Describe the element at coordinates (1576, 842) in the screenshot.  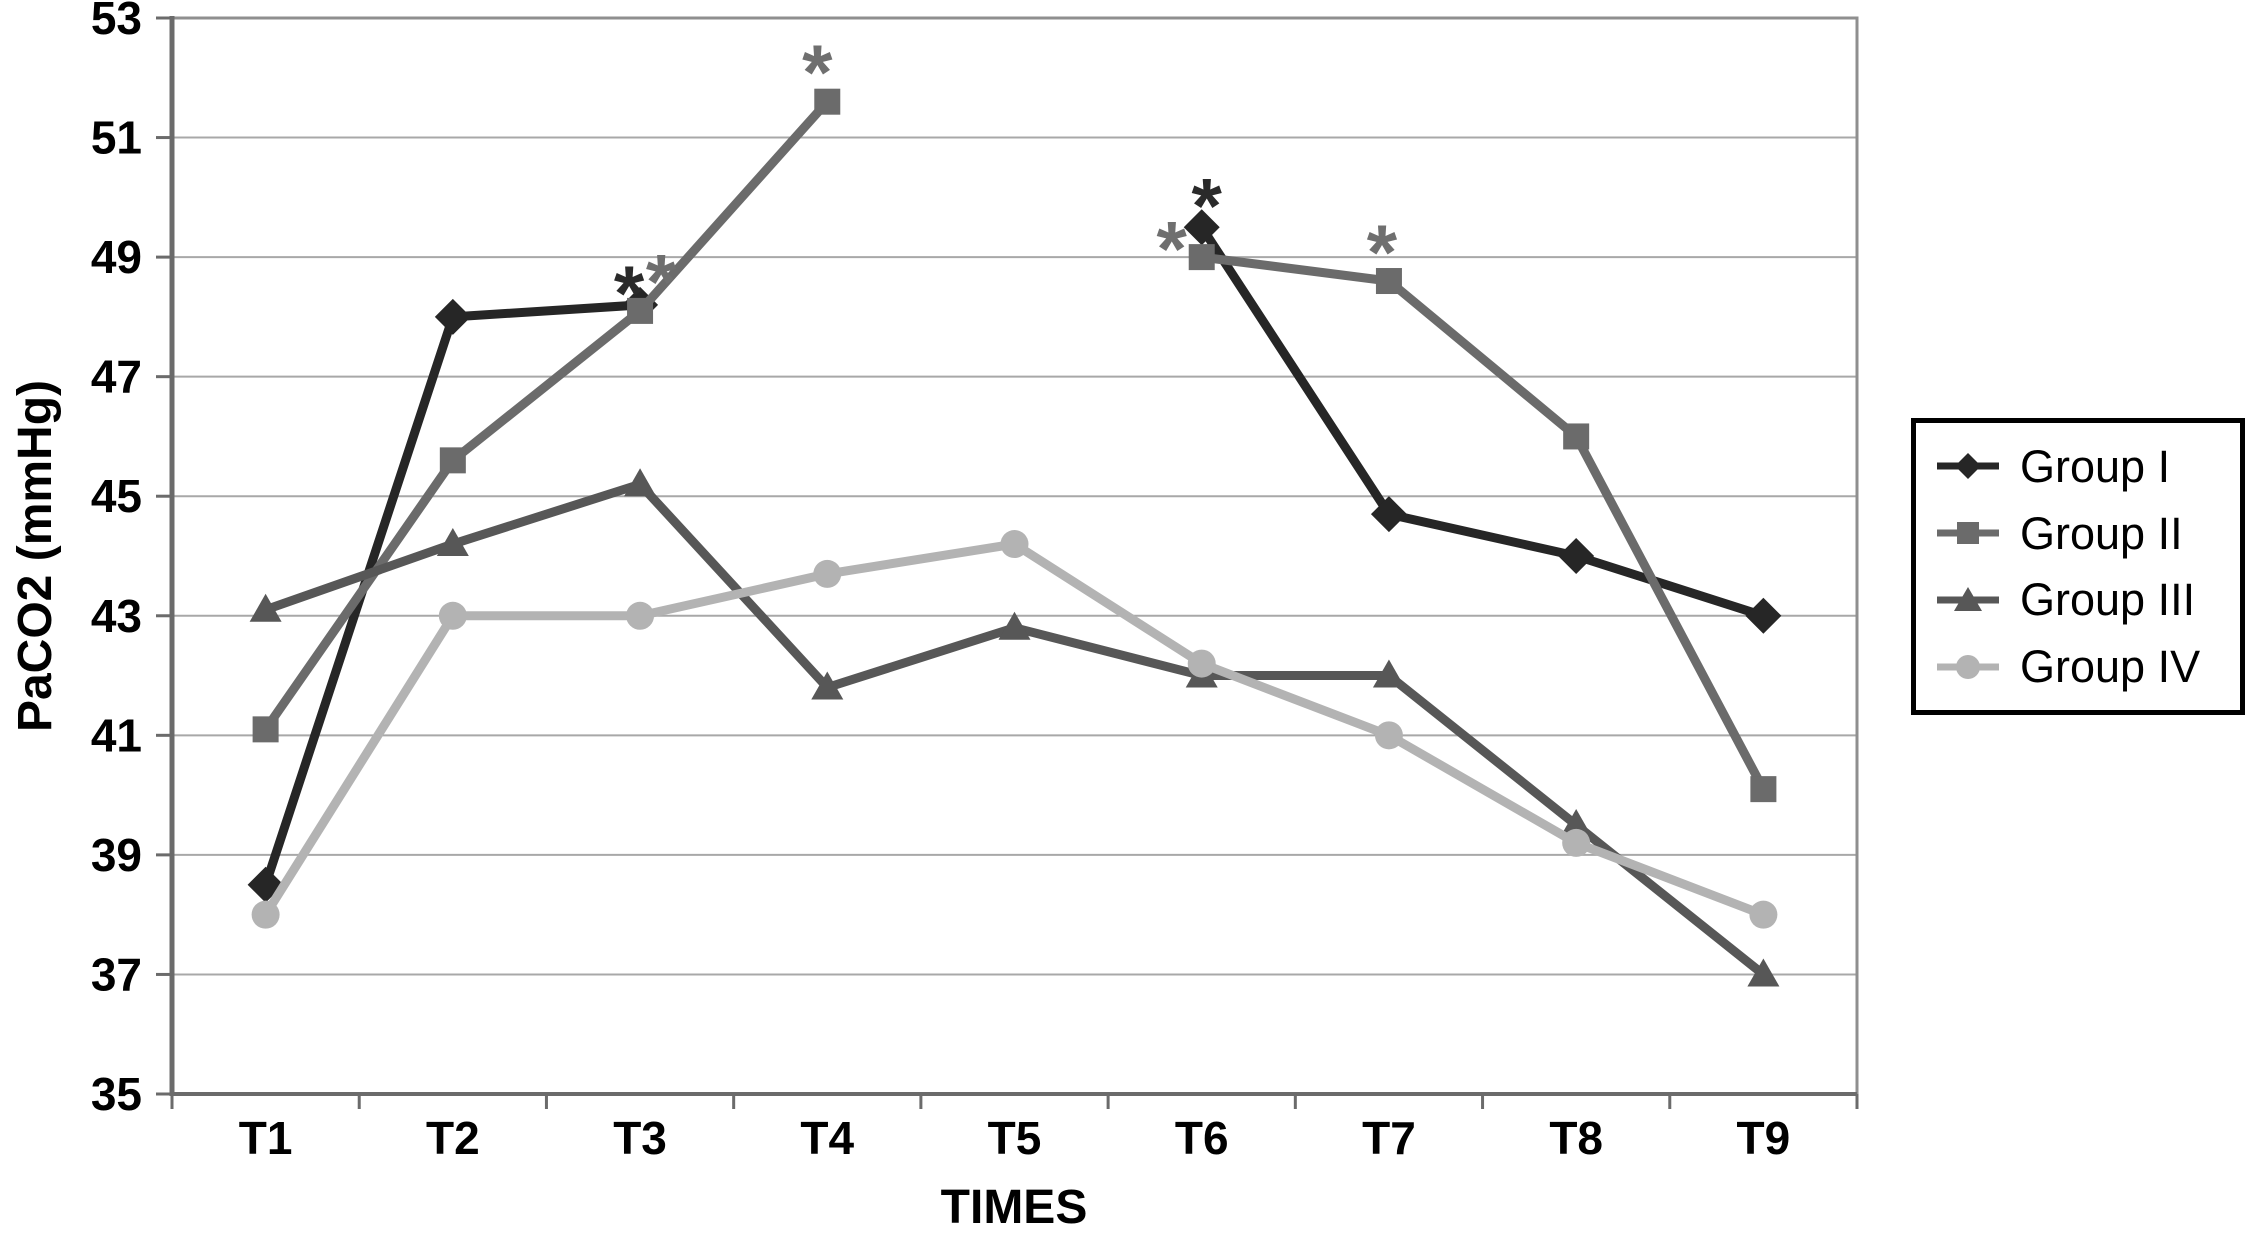
I see `data-point-group-iv-t8` at that location.